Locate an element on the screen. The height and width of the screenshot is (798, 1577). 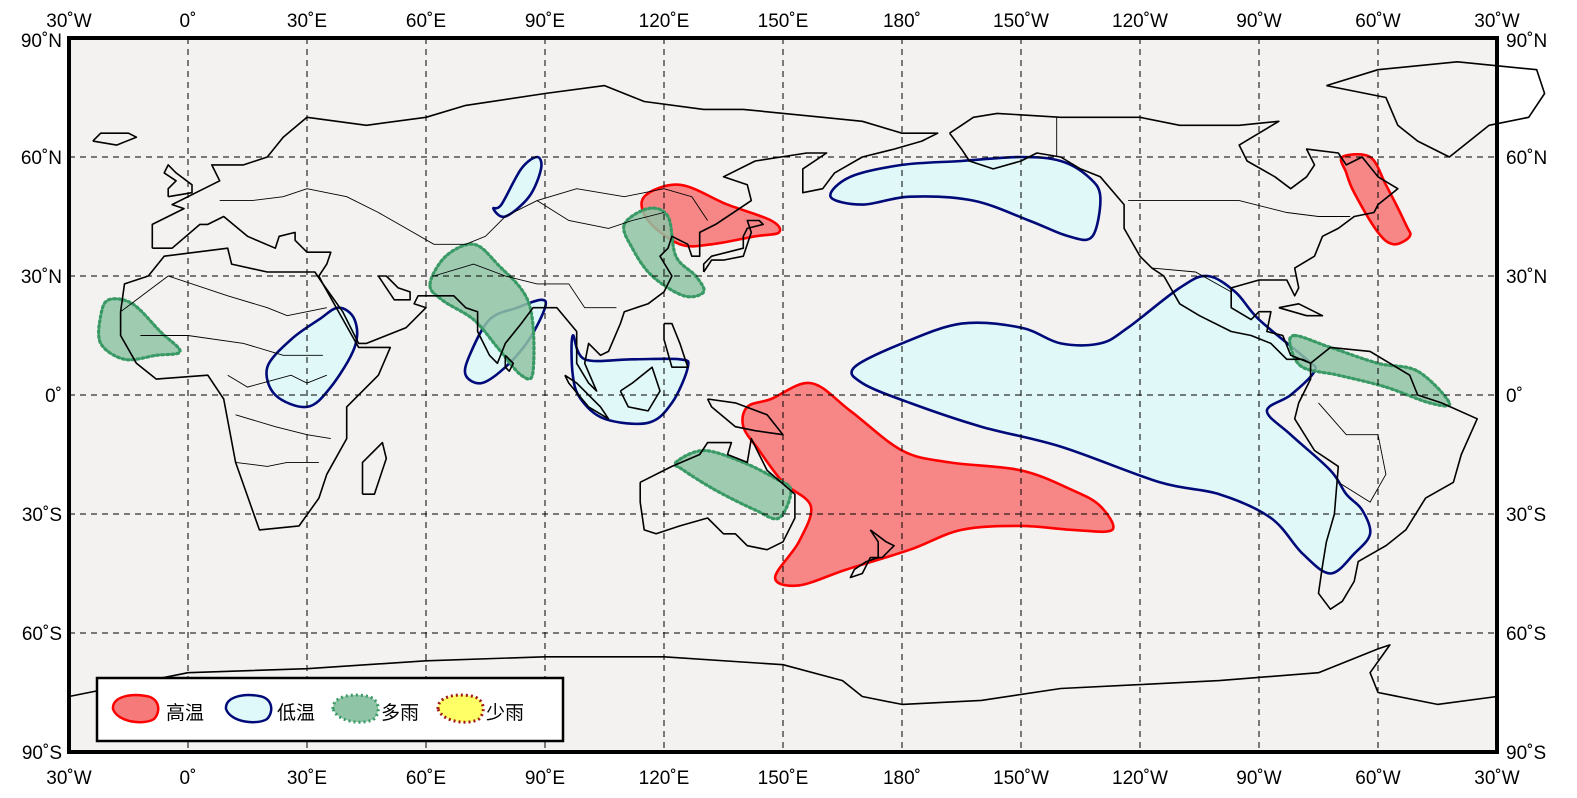
lat-label-right: 60˚S is located at coordinates (1526, 634).